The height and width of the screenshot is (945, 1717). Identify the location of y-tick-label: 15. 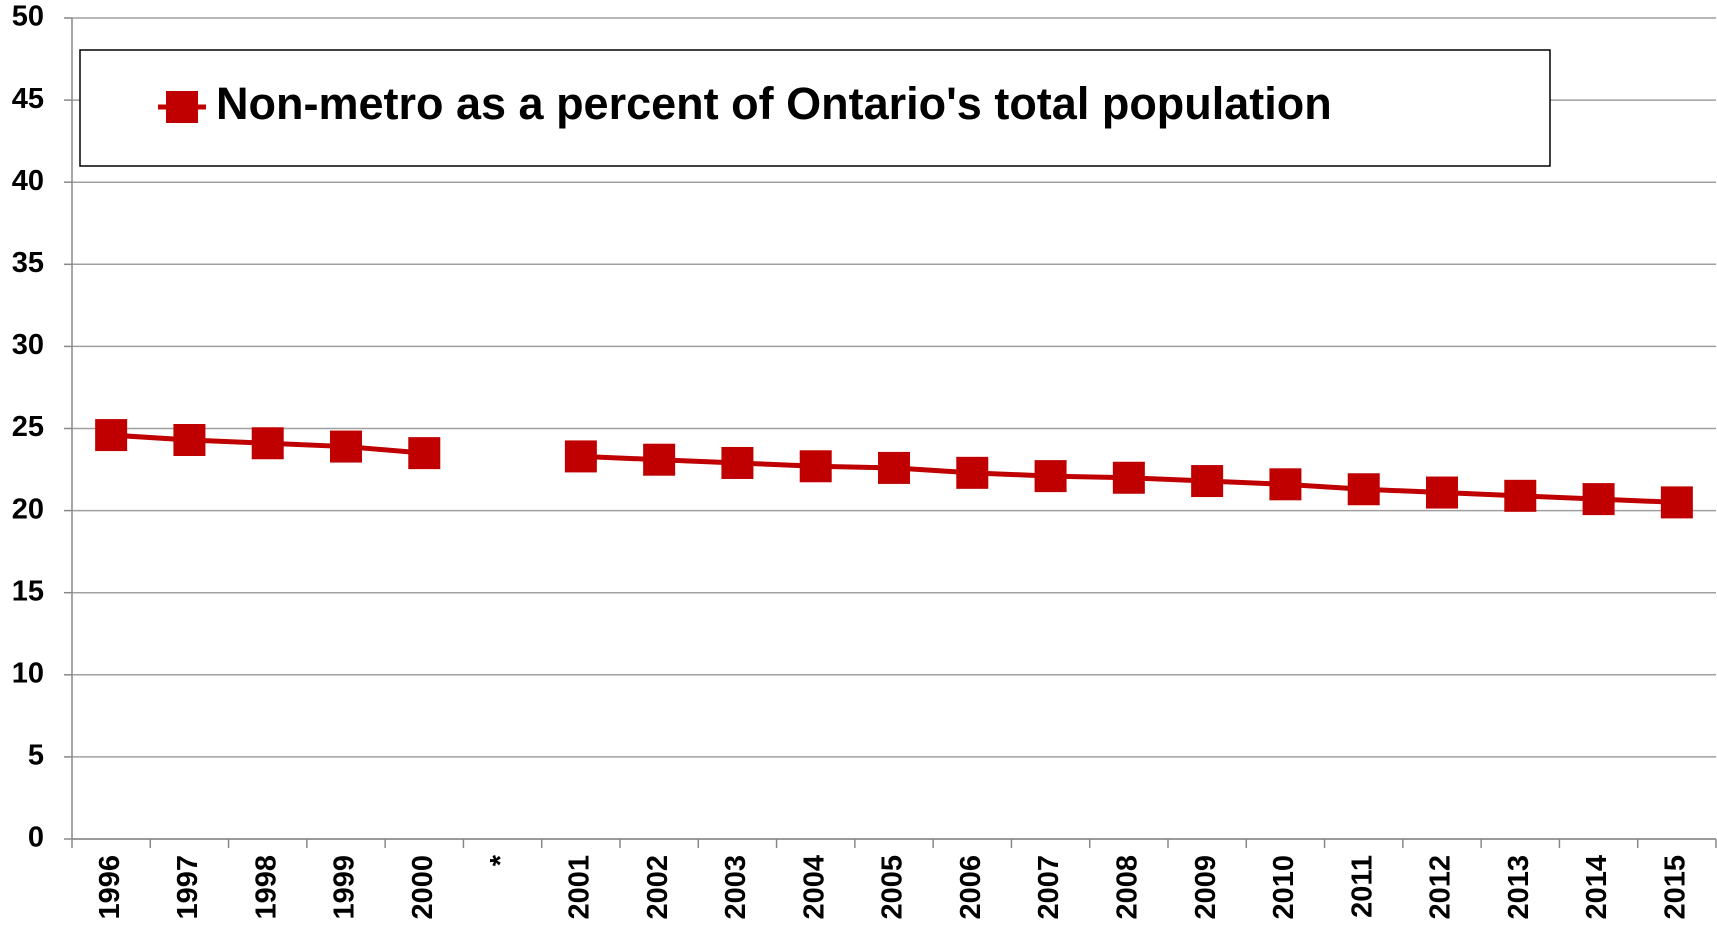
(28, 591).